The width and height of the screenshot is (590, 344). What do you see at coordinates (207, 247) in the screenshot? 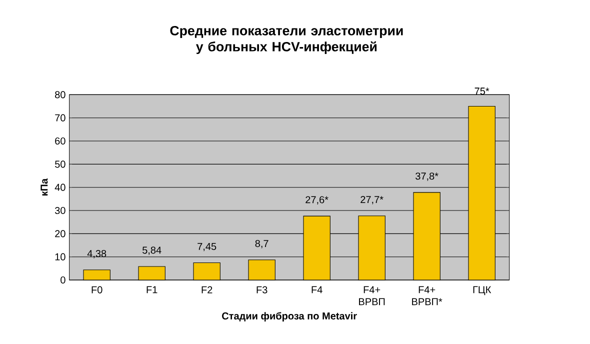
I see `data-label: 7,45` at bounding box center [207, 247].